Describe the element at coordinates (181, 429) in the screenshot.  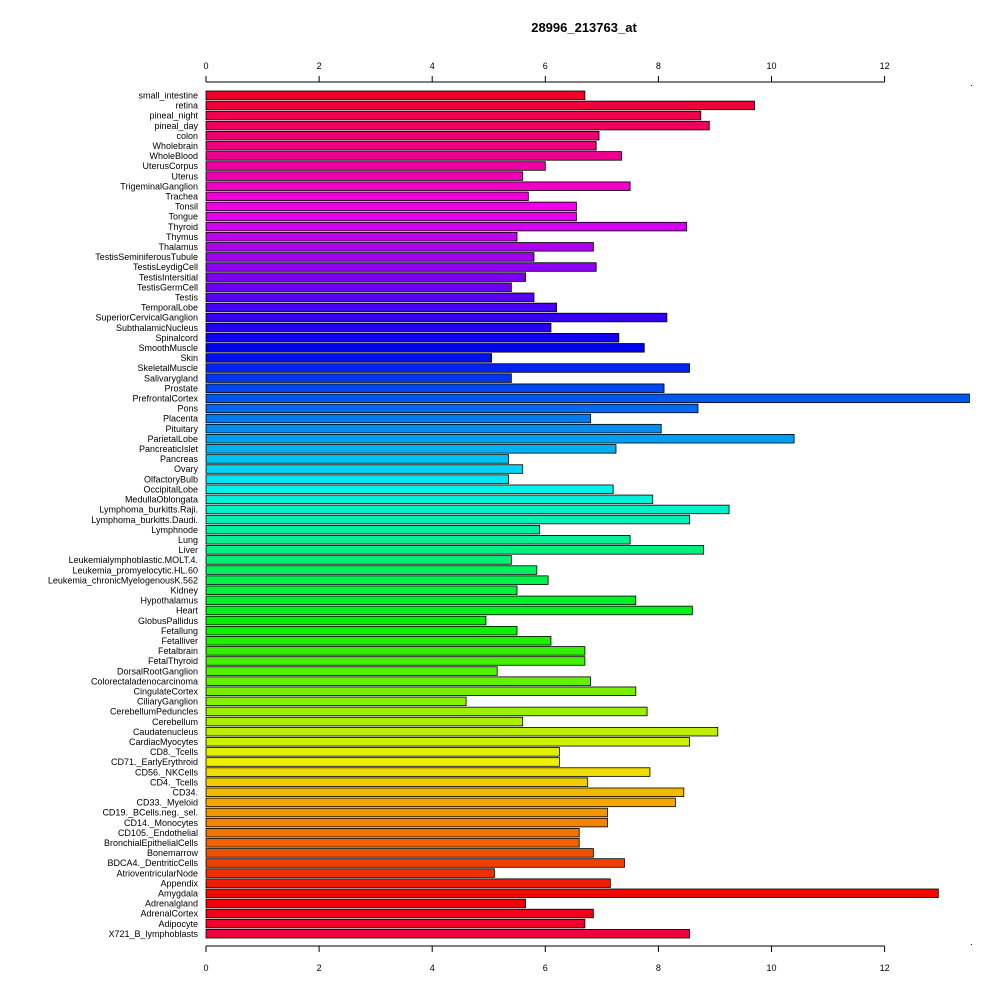
I see `category-label: Pituitary` at that location.